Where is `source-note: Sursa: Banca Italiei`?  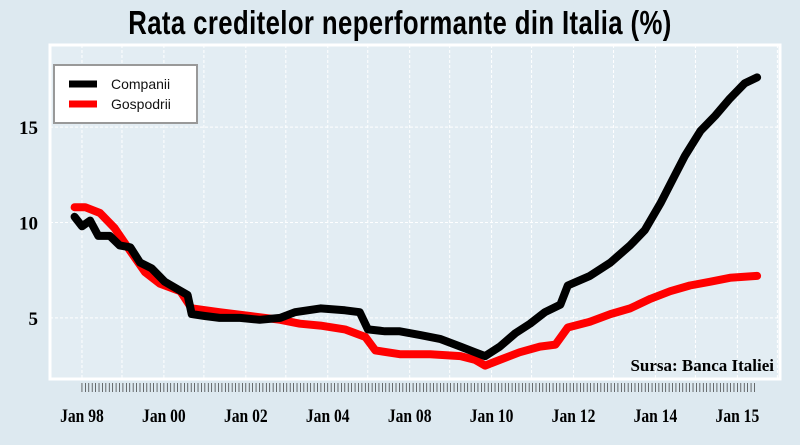 source-note: Sursa: Banca Italiei is located at coordinates (702, 365).